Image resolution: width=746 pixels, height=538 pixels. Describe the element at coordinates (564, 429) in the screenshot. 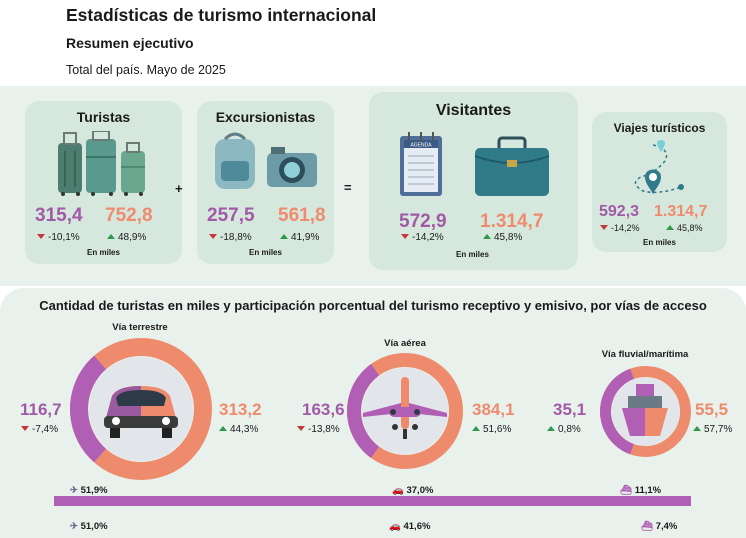

I see `fluvial-receptivo-change: 0,8%` at that location.